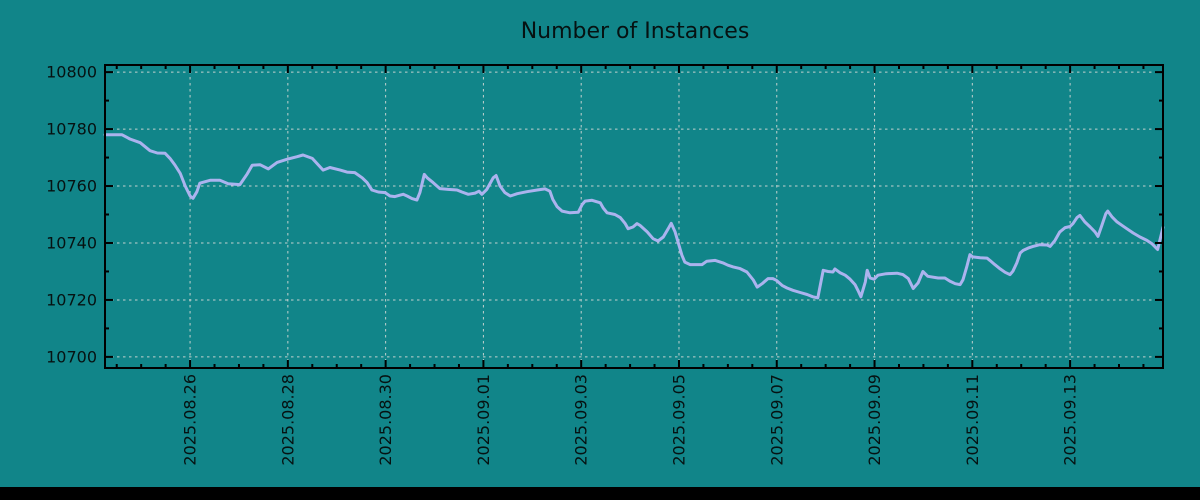 This screenshot has height=500, width=1200. What do you see at coordinates (483, 420) in the screenshot?
I see `x-tick-label: 2025.09.01` at bounding box center [483, 420].